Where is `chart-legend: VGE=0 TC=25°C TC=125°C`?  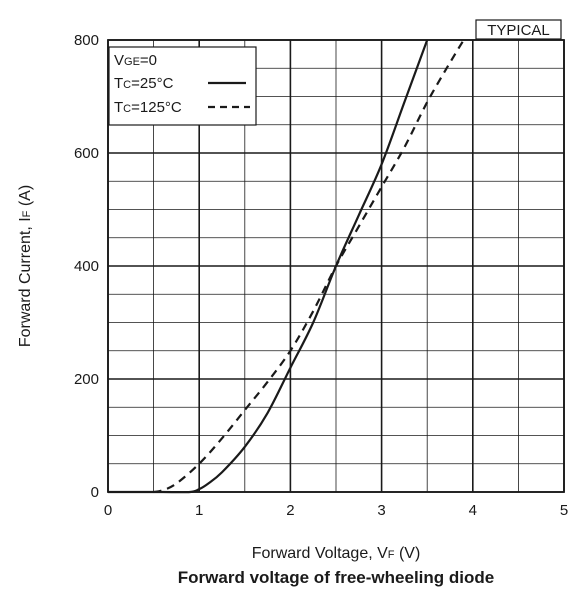
chart-legend: VGE=0 TC=25°C TC=125°C is located at coordinates (182, 86).